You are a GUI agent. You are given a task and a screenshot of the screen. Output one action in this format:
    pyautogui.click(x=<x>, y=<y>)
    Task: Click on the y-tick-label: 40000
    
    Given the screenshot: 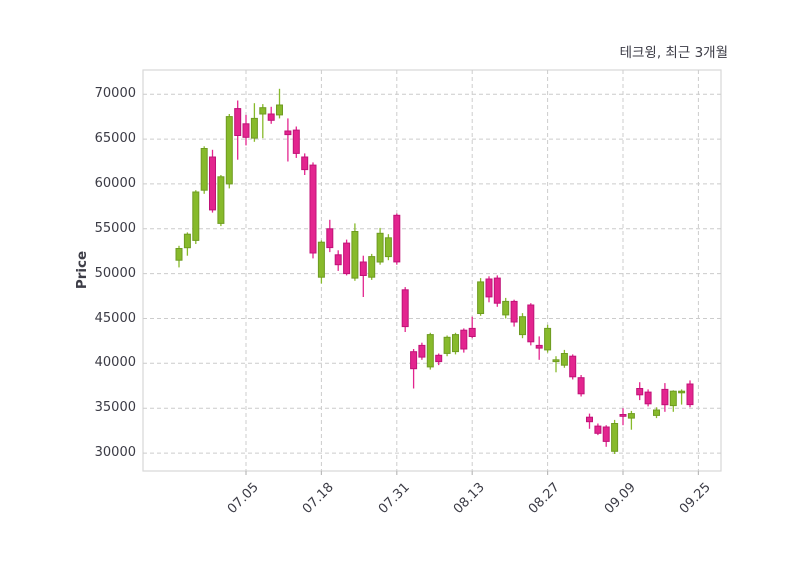 What is the action you would take?
    pyautogui.click(x=115, y=363)
    